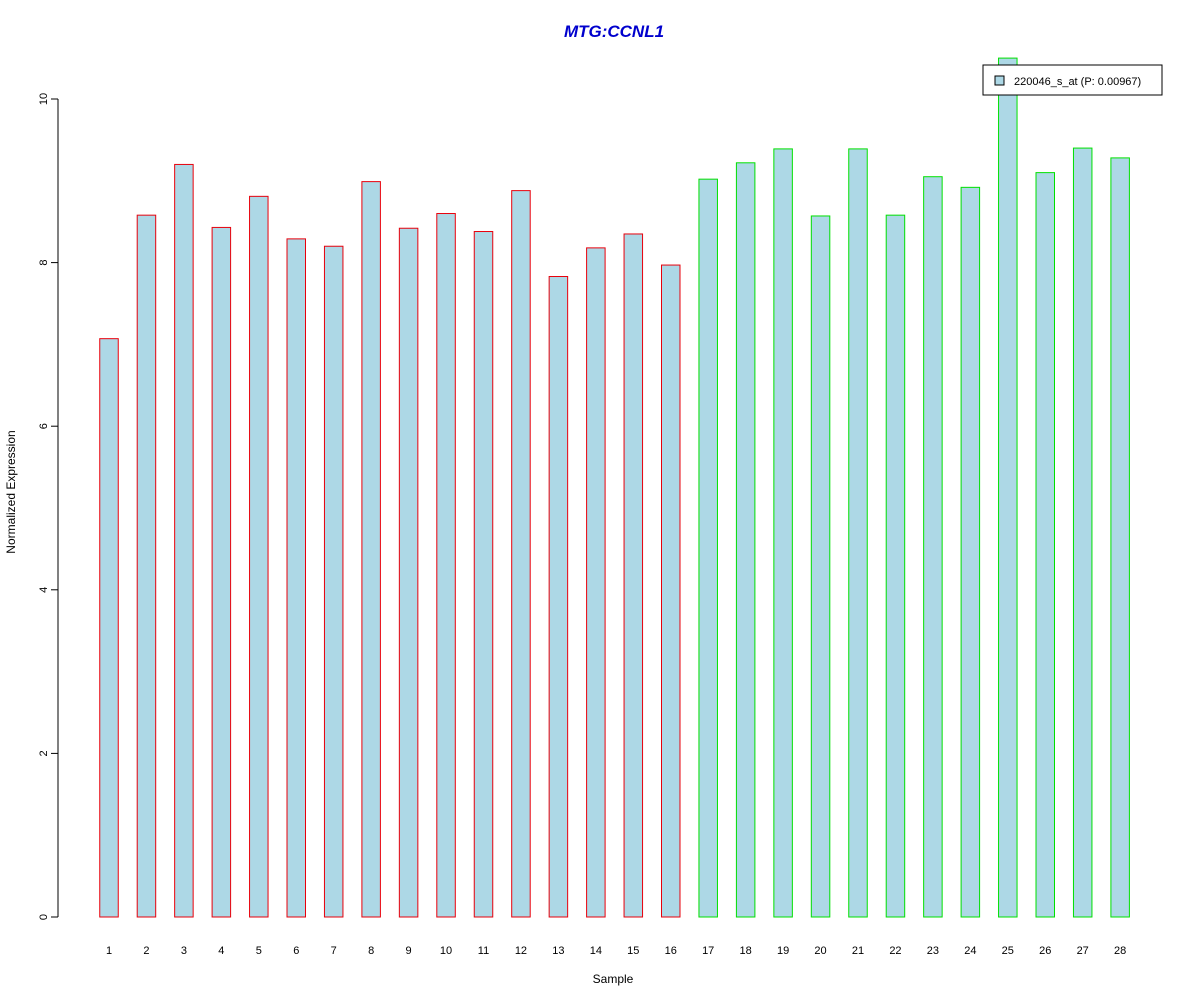 Image resolution: width=1200 pixels, height=1005 pixels. What do you see at coordinates (409, 951) in the screenshot?
I see `x-tick-label: 9` at bounding box center [409, 951].